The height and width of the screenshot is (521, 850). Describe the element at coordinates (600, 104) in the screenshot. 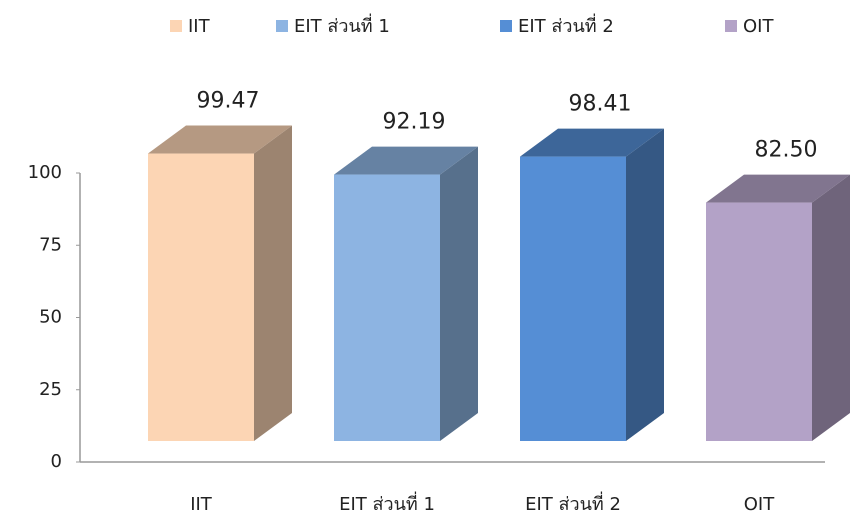

I see `data-label: 98.41` at that location.